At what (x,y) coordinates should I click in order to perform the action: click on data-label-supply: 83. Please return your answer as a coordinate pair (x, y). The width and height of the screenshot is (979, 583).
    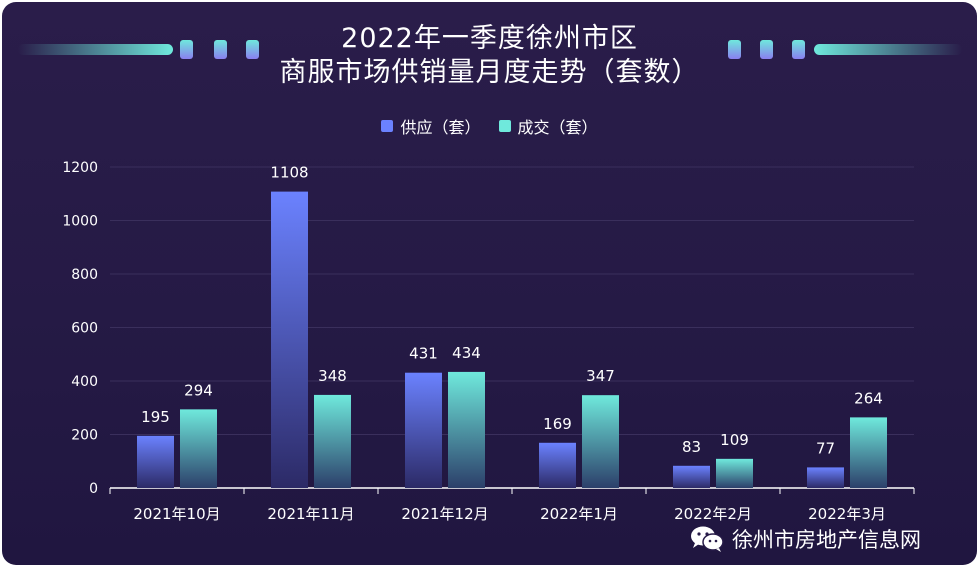
    Looking at the image, I should click on (691, 447).